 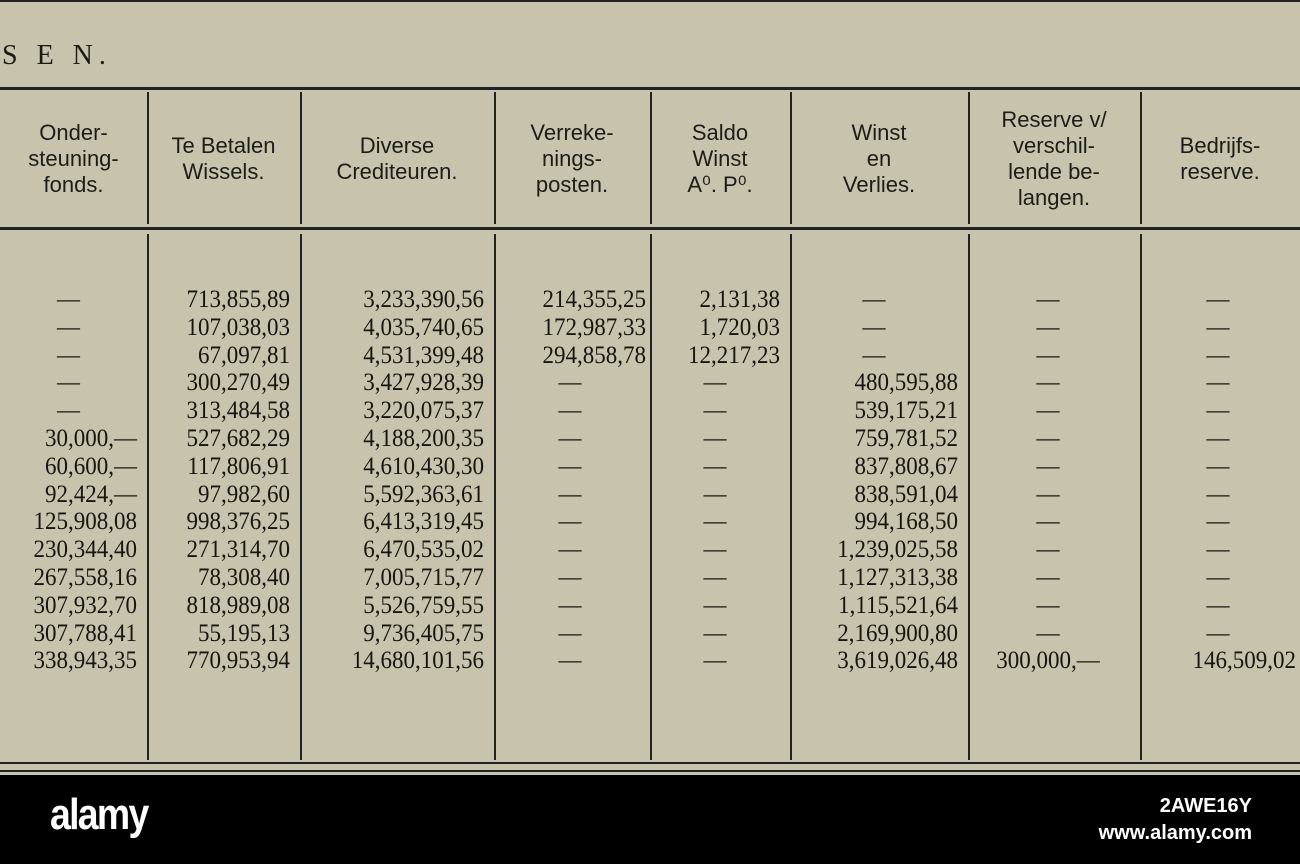 What do you see at coordinates (423, 550) in the screenshot?
I see `cell: 6,470,535,02` at bounding box center [423, 550].